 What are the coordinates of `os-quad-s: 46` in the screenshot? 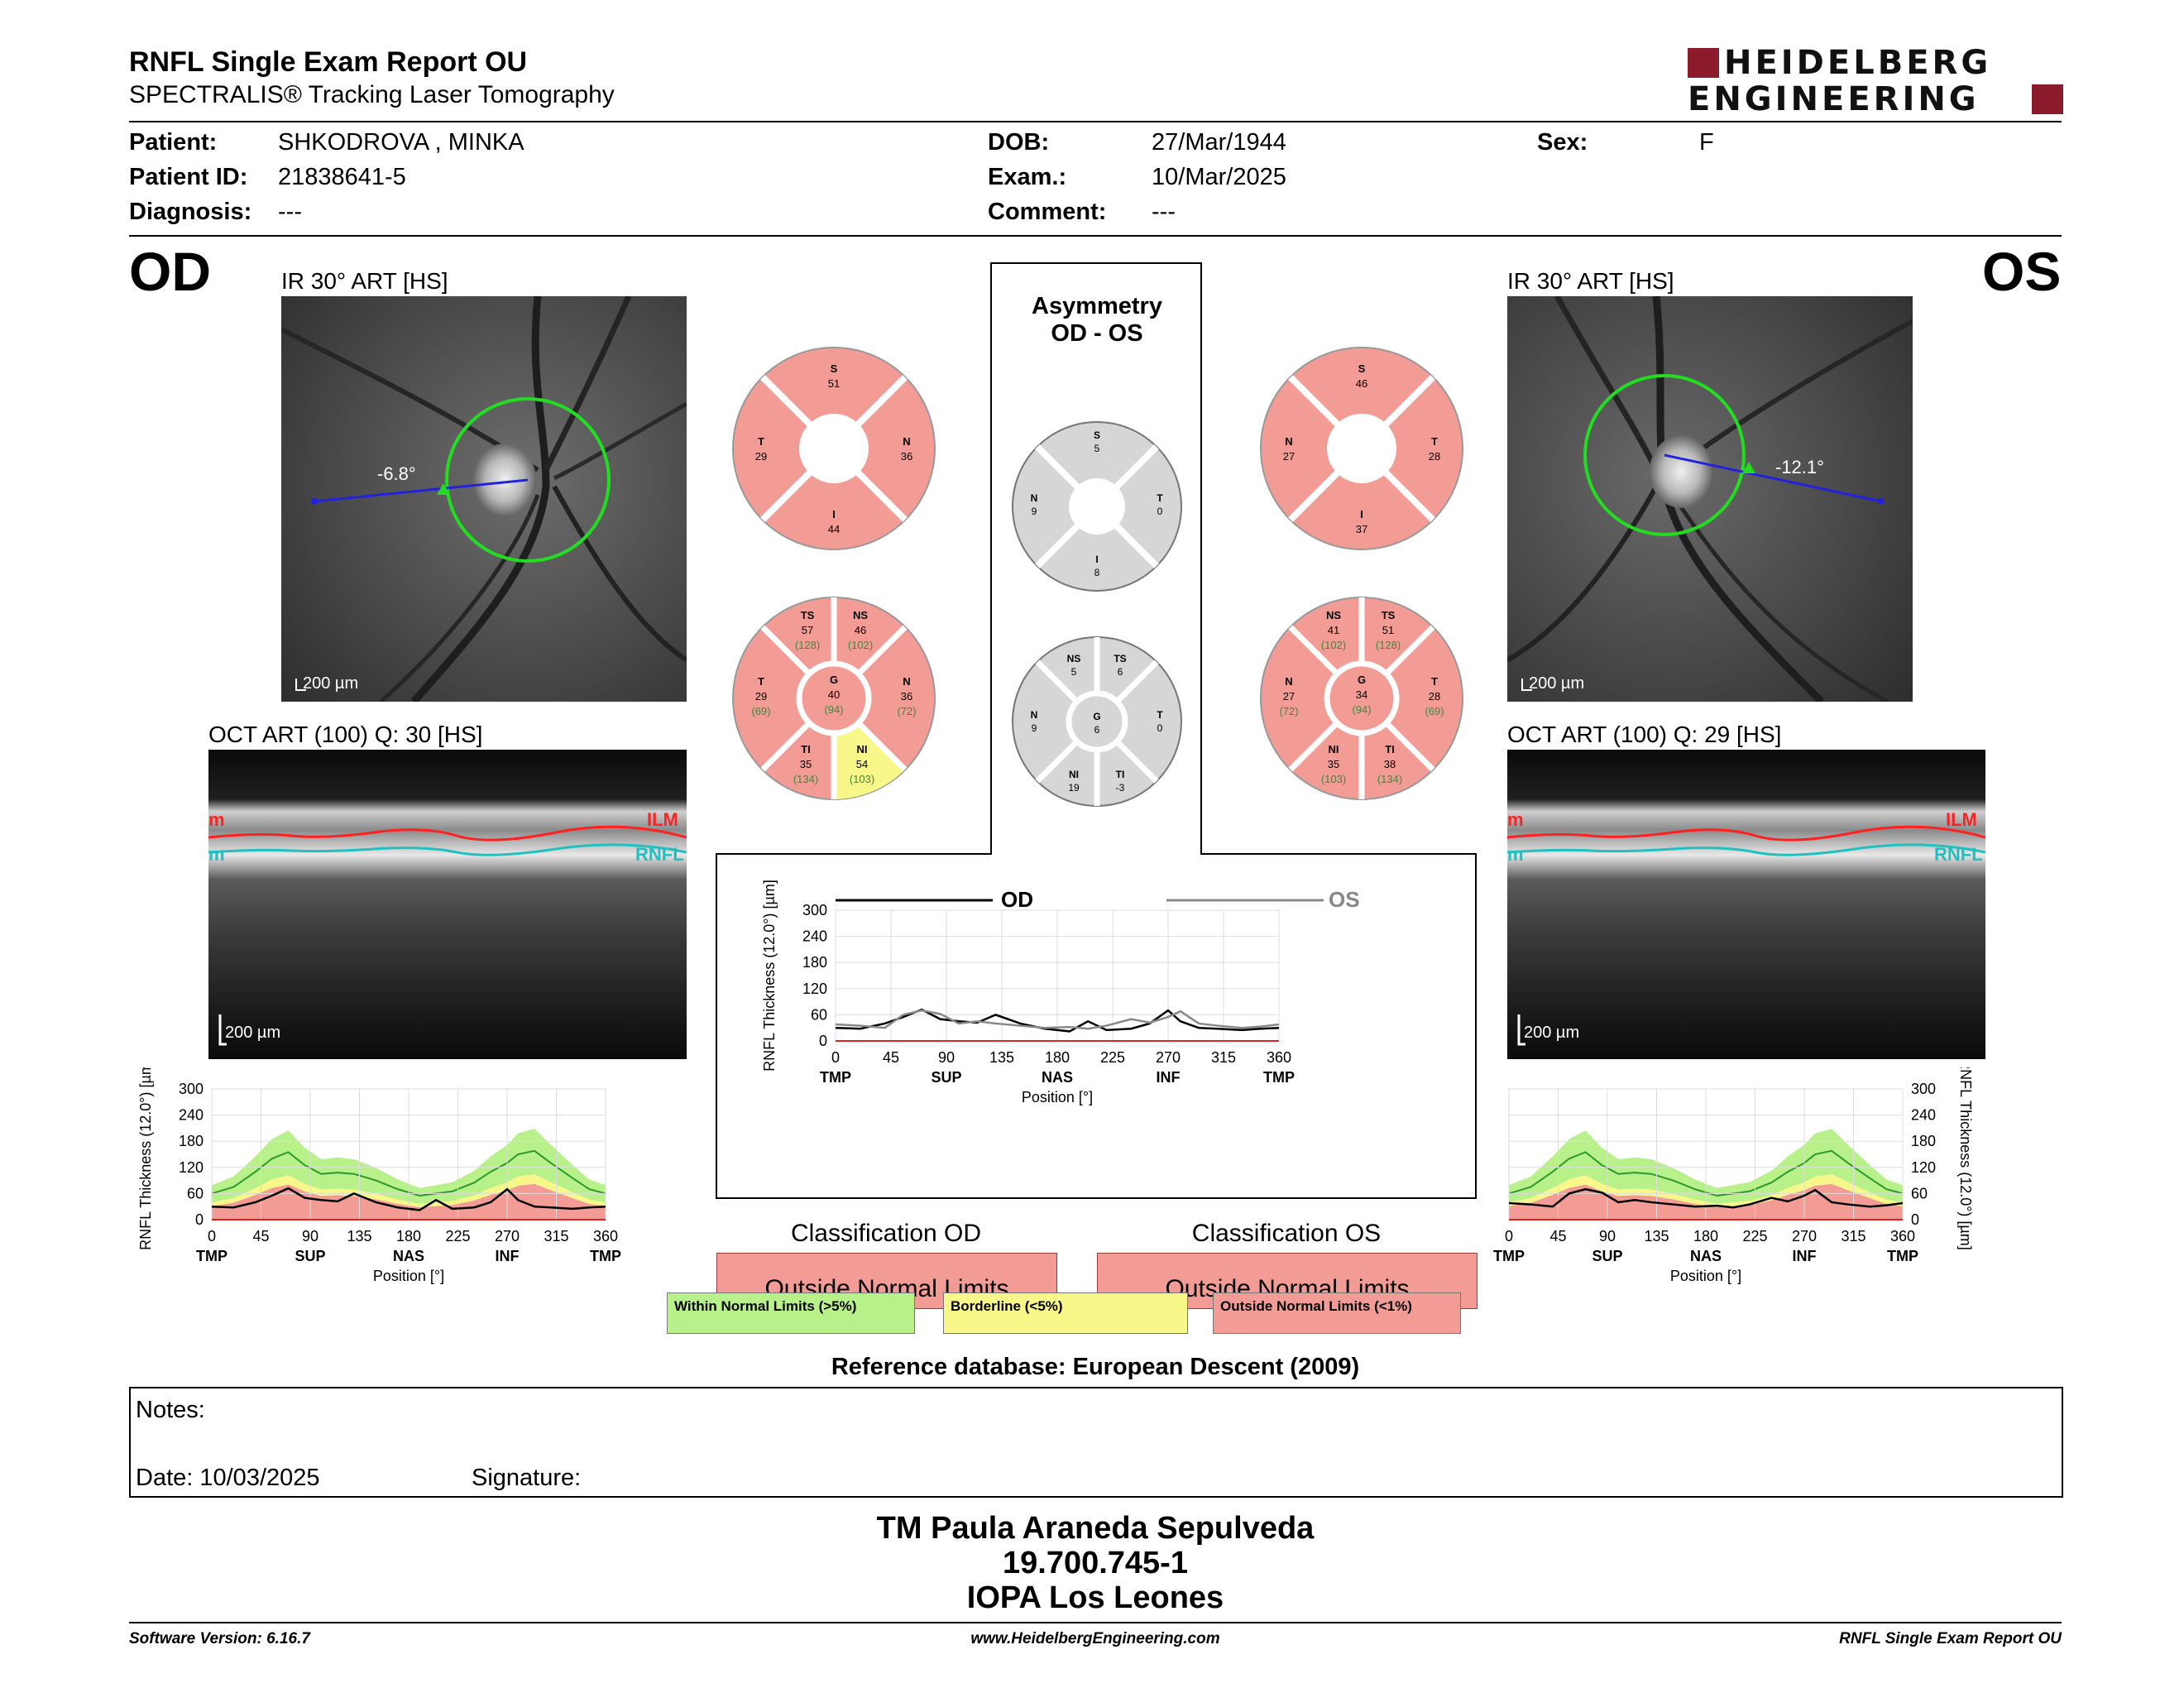 It's located at (1361, 383).